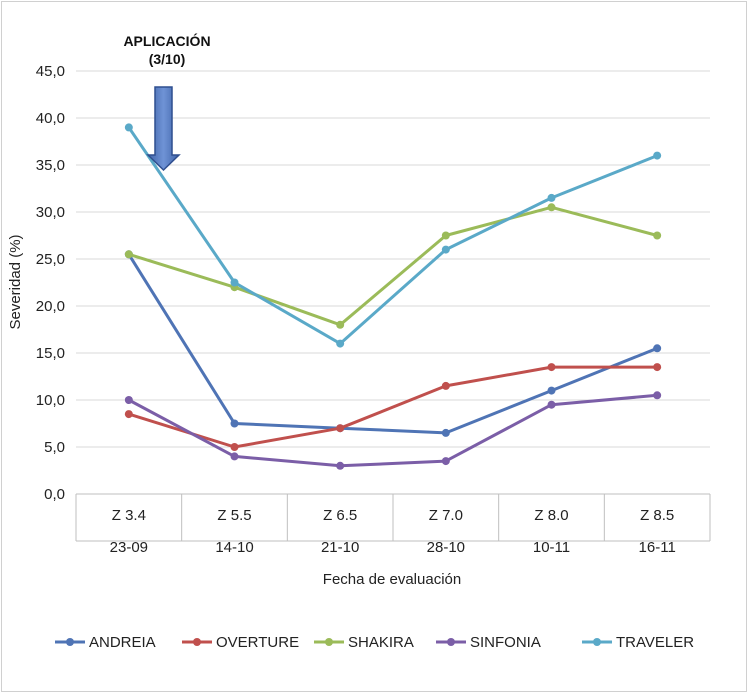 This screenshot has width=750, height=695. I want to click on legend-label: OVERTURE, so click(257, 642).